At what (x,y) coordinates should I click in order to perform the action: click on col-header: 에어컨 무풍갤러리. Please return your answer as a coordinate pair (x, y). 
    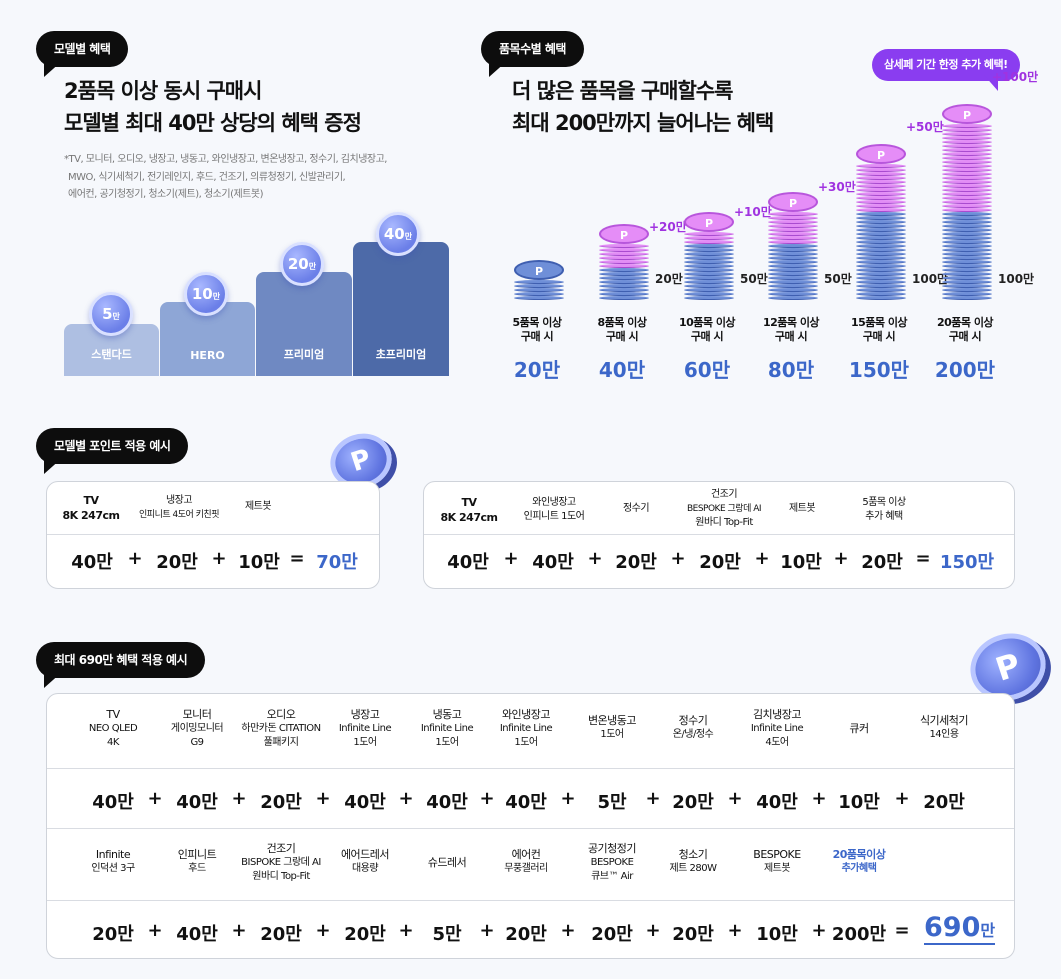
    Looking at the image, I should click on (526, 861).